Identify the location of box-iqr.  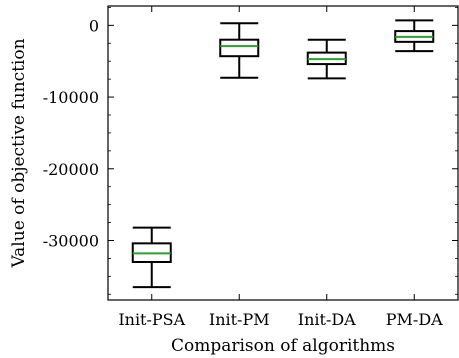
(239, 48).